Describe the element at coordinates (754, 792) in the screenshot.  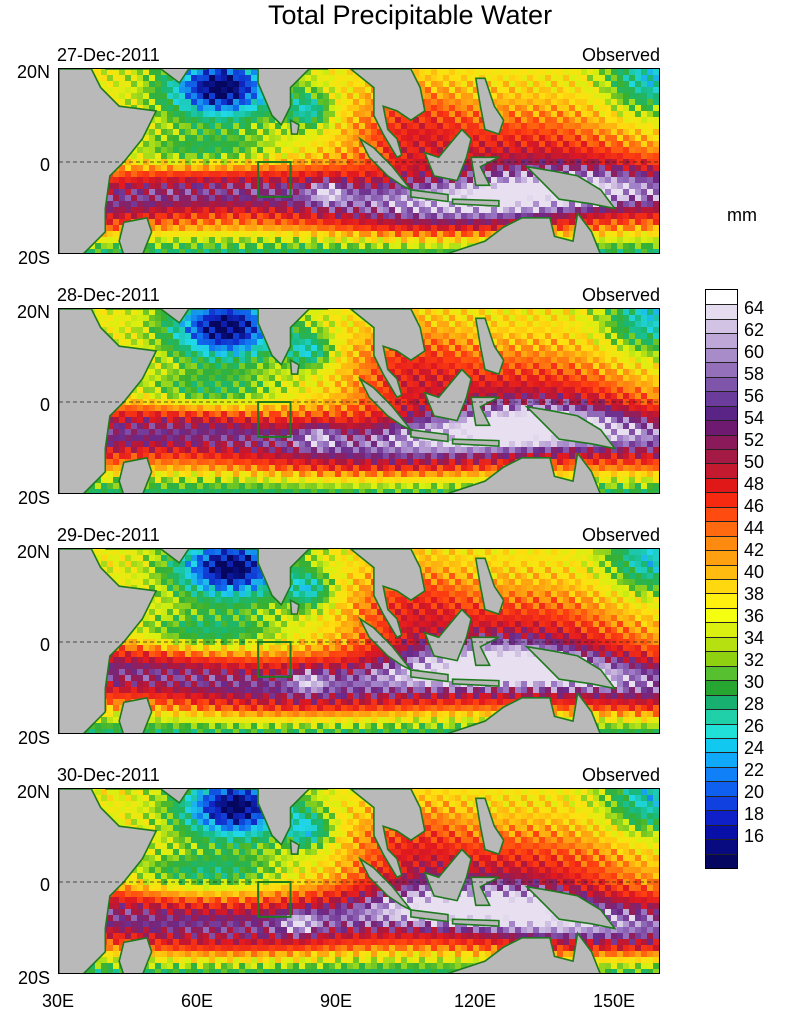
I see `colorbar-tick-label: 20` at that location.